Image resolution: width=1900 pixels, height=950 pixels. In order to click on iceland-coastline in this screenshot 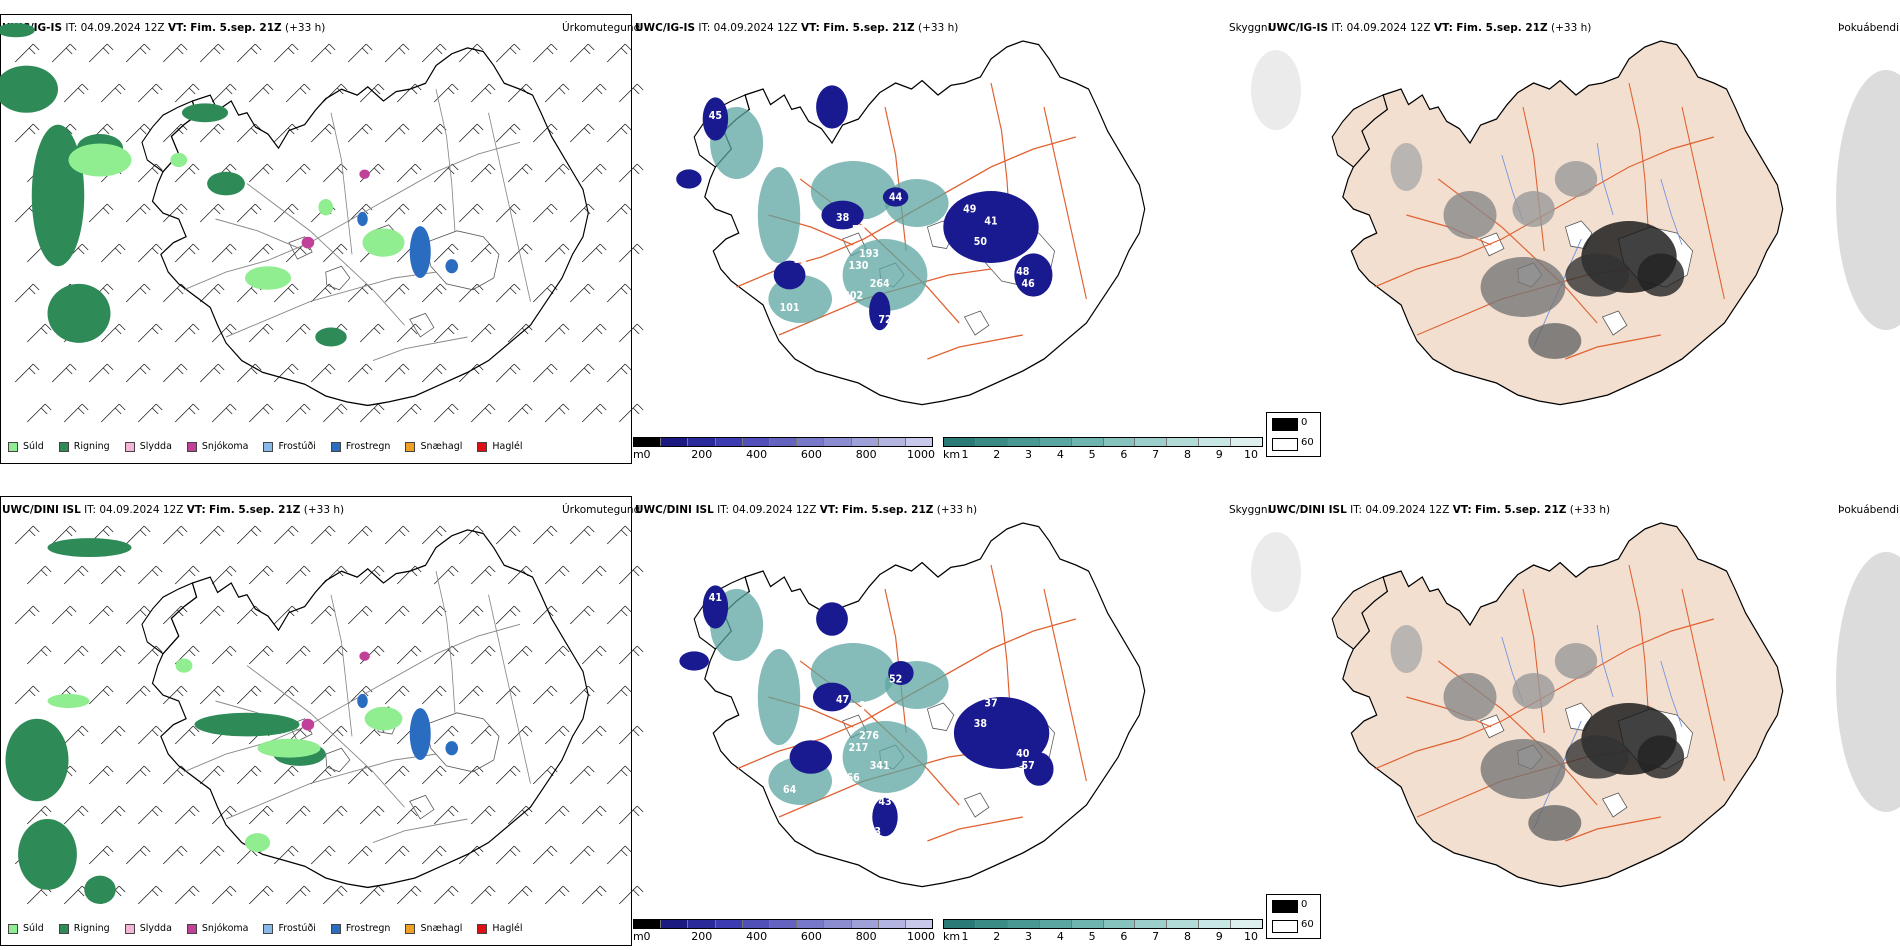, I will do `click(925, 705)`.